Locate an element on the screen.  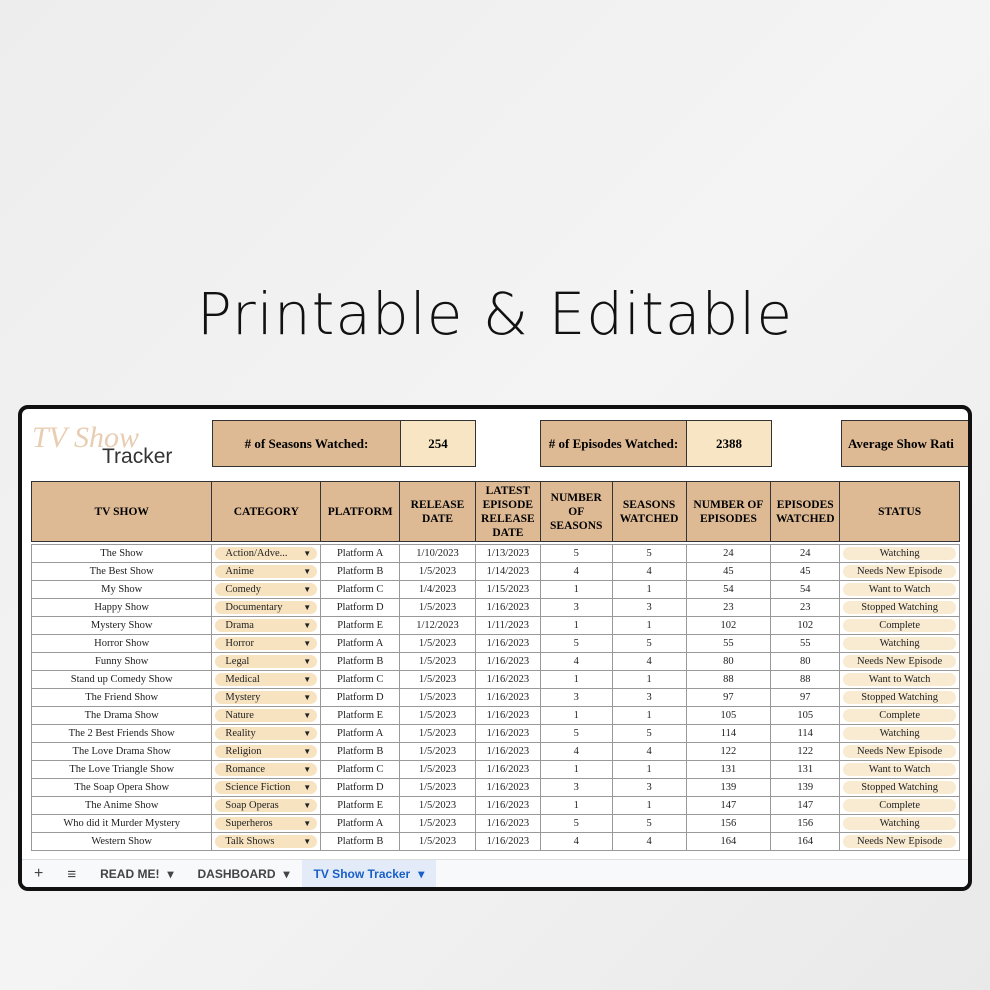
category-dropdown: Drama ▼ is located at coordinates (266, 625).